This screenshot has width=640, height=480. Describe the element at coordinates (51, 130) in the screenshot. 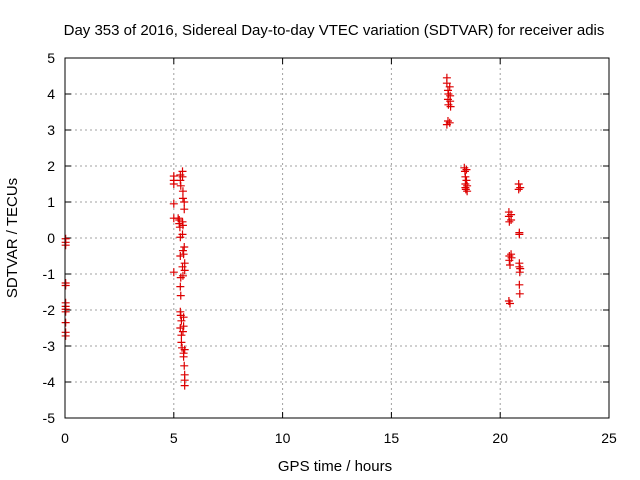

I see `y-tick-label: 3` at that location.